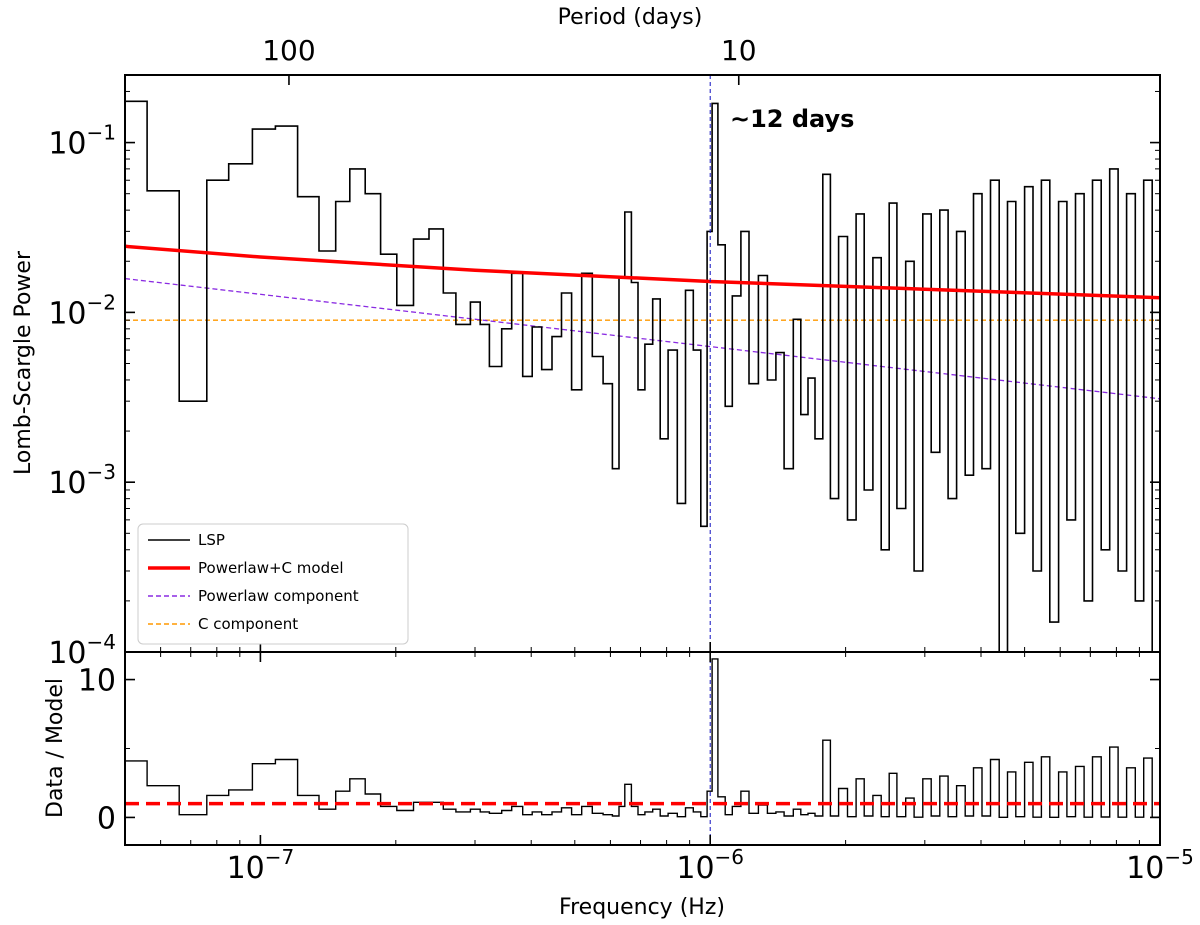  Describe the element at coordinates (288, 50) in the screenshot. I see `period-tick-label: 100` at that location.